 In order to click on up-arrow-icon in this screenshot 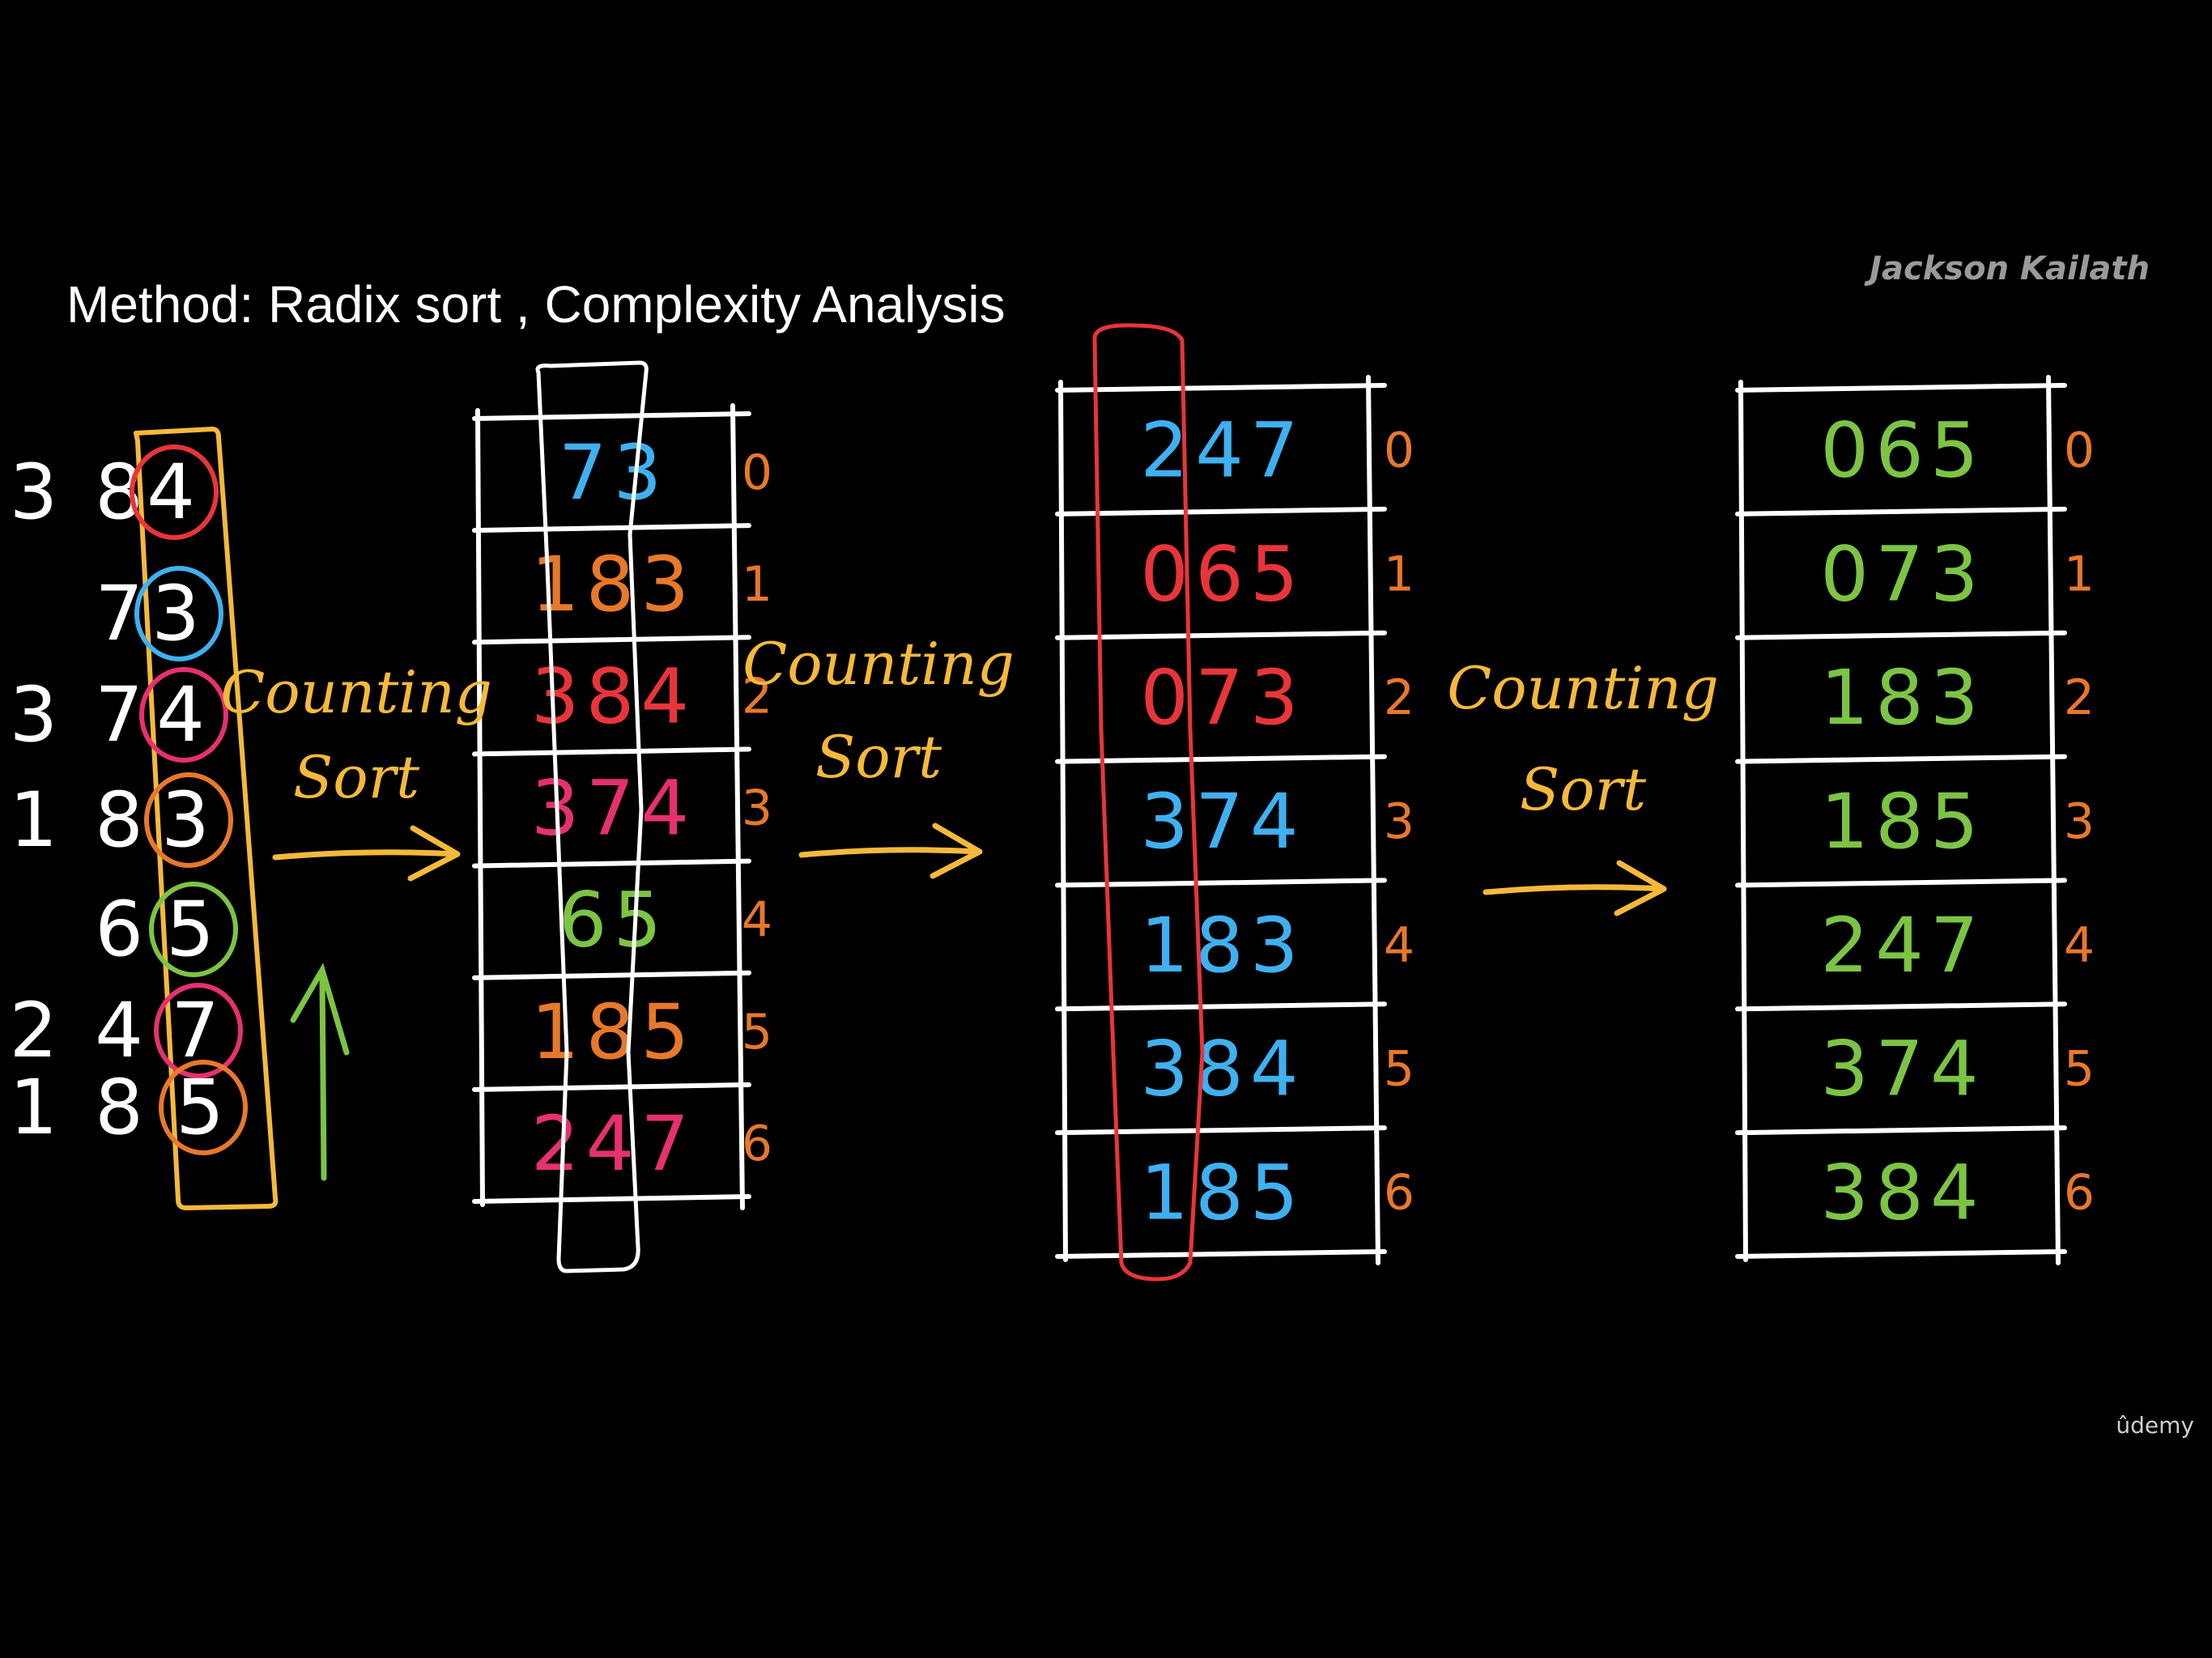, I will do `click(320, 1072)`.